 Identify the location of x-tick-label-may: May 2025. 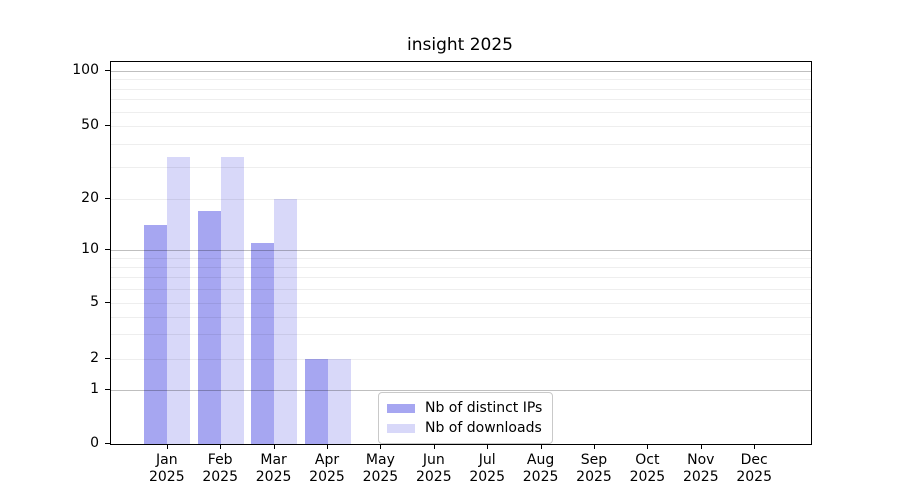
(380, 468).